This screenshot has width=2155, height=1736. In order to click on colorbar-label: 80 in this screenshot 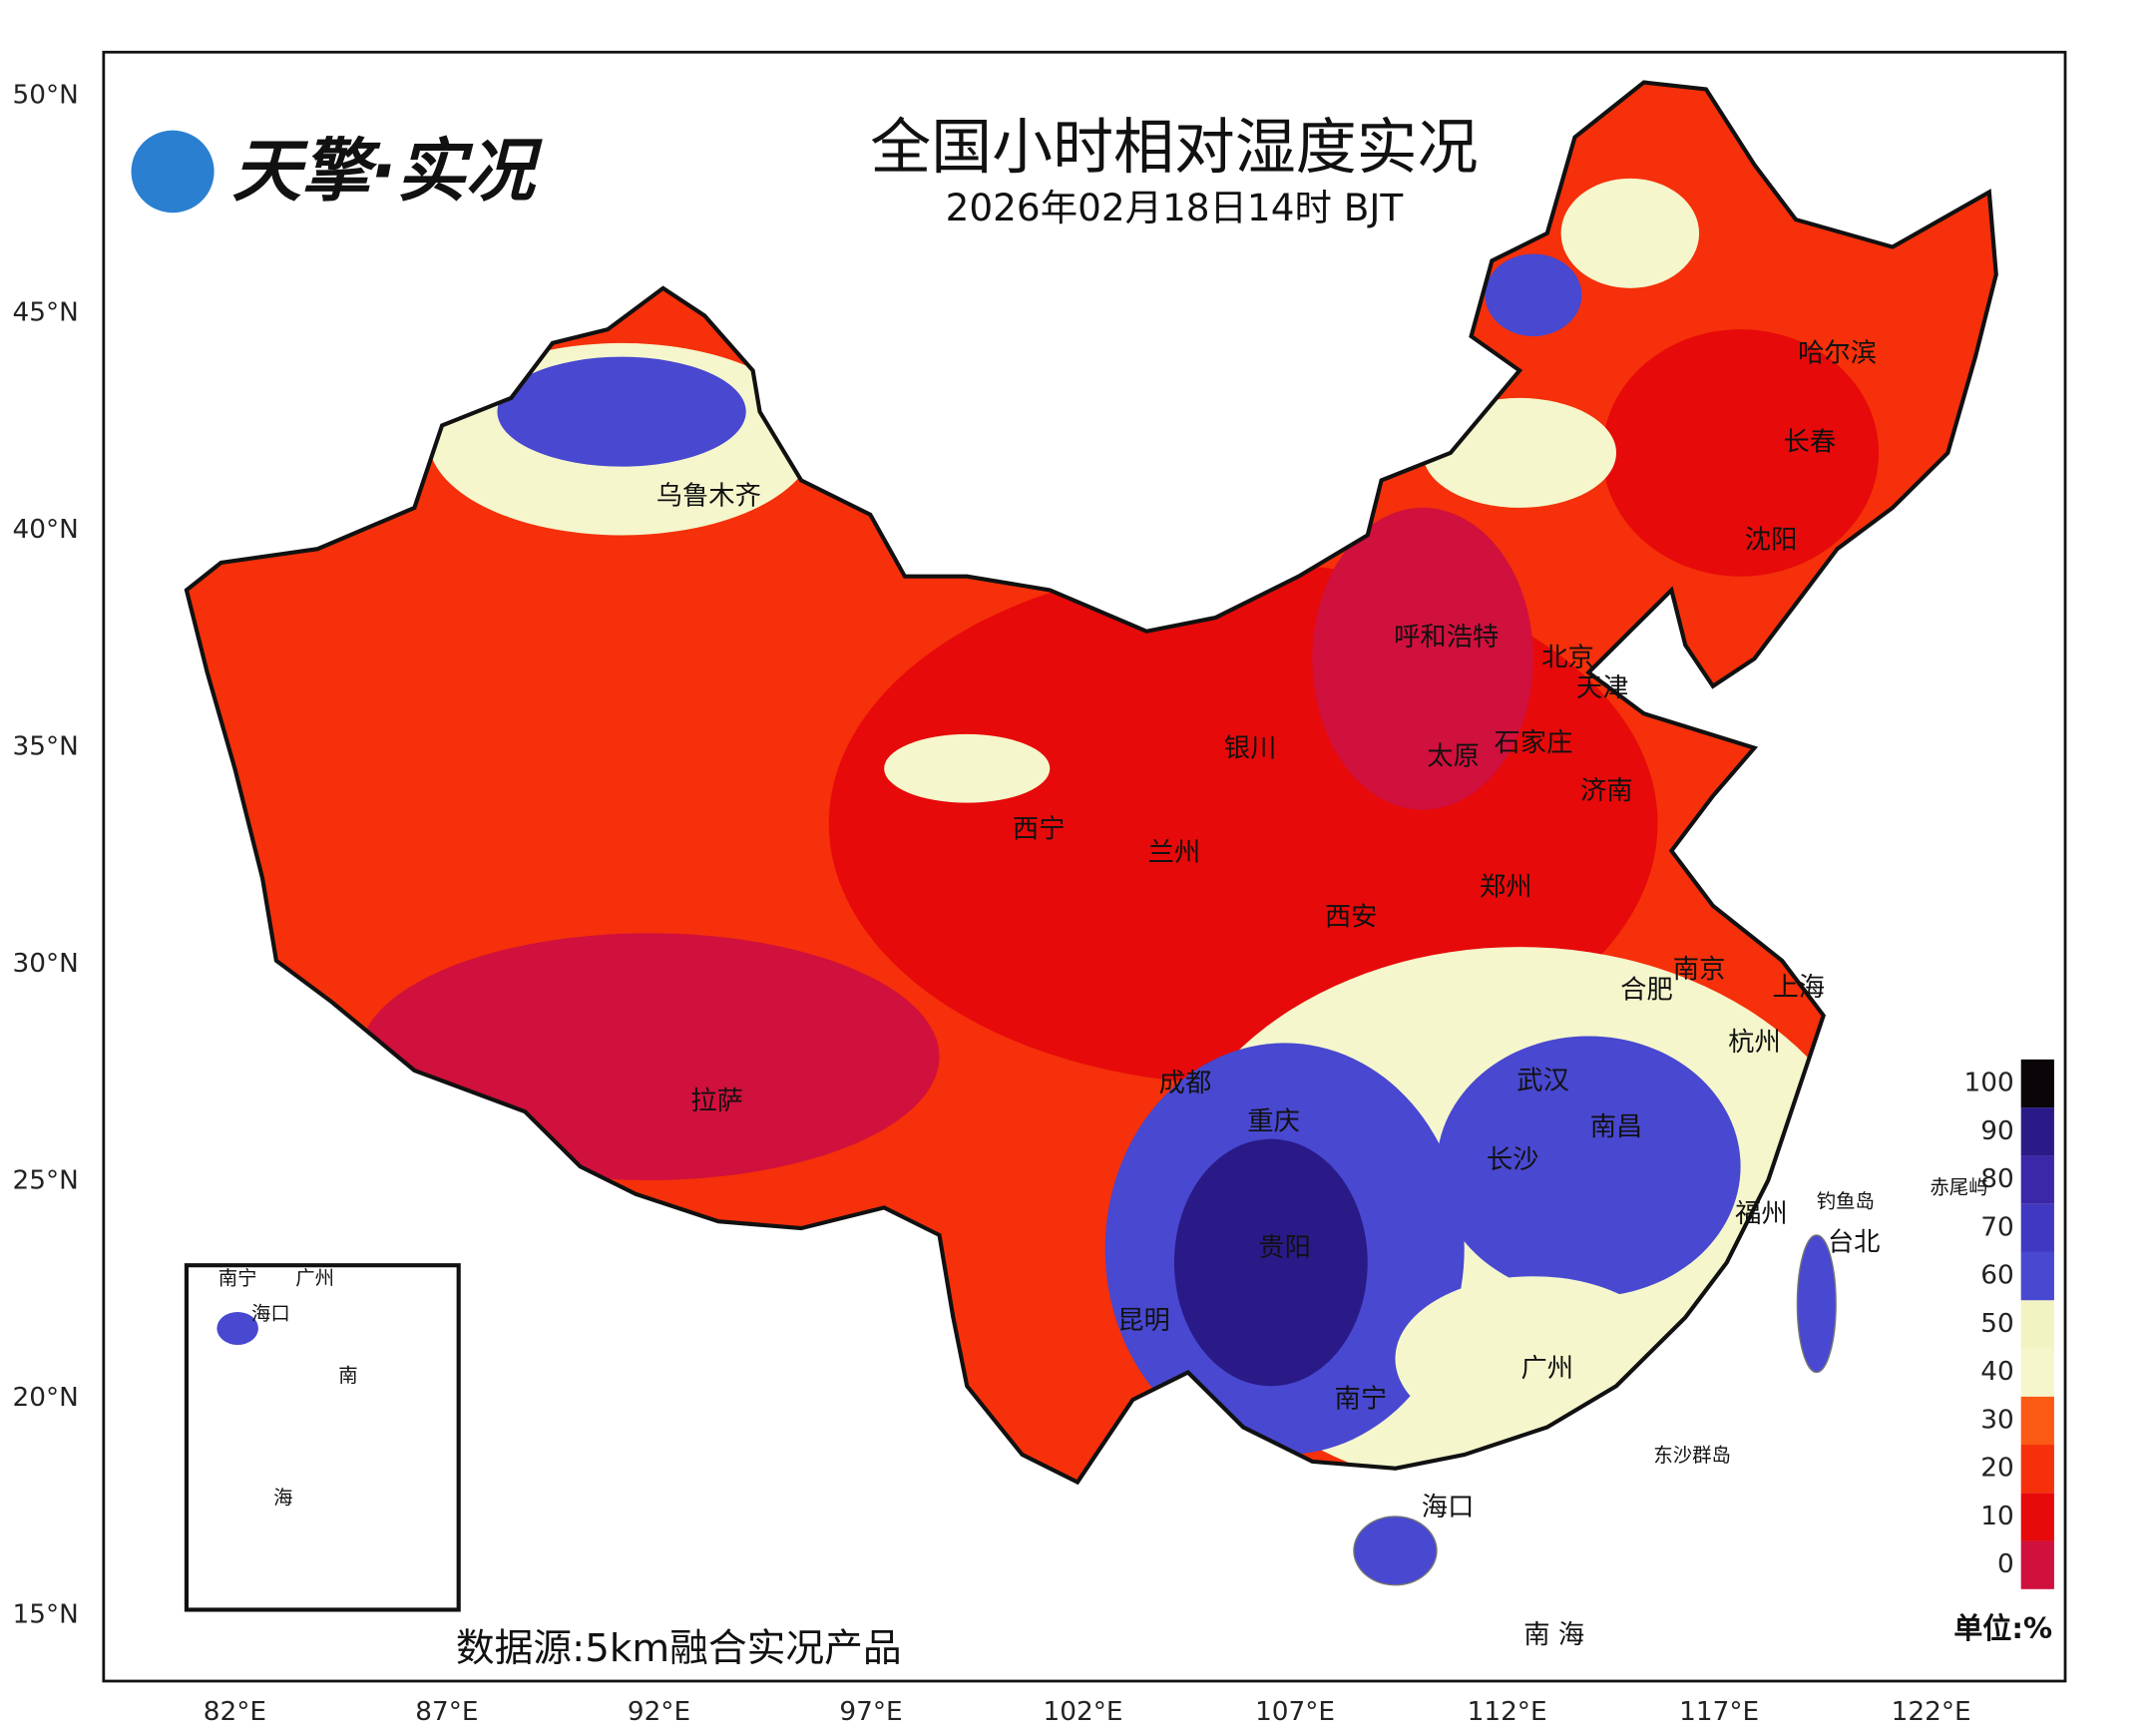, I will do `click(1996, 1179)`.